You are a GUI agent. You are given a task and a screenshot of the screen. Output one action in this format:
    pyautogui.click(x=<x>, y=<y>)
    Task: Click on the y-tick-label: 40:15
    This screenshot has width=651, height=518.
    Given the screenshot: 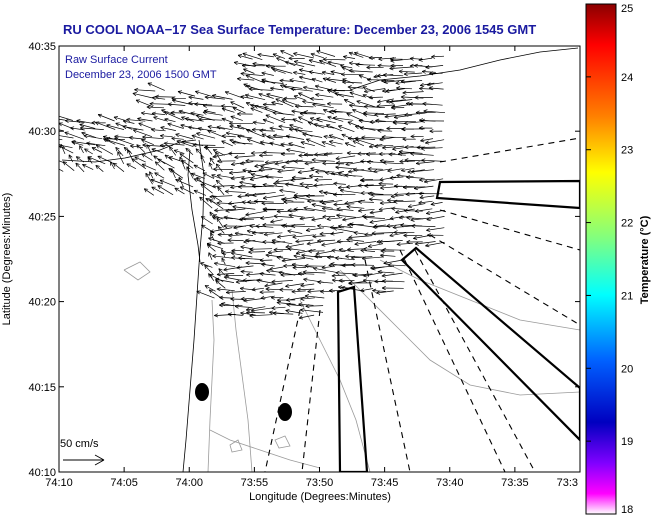 What is the action you would take?
    pyautogui.click(x=42, y=388)
    